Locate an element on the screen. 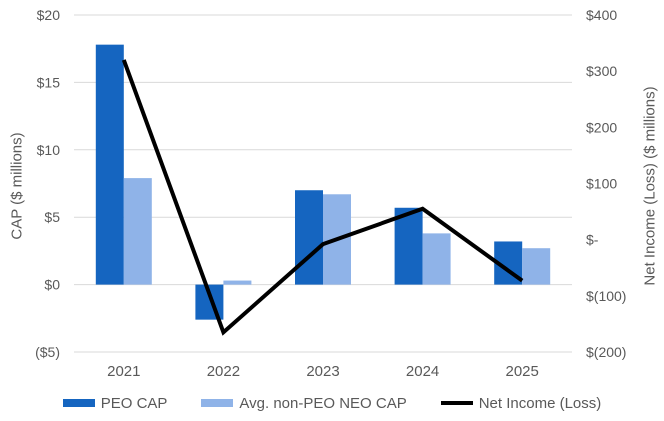 The height and width of the screenshot is (421, 664). bar-peo-cap-2021 is located at coordinates (109, 164).